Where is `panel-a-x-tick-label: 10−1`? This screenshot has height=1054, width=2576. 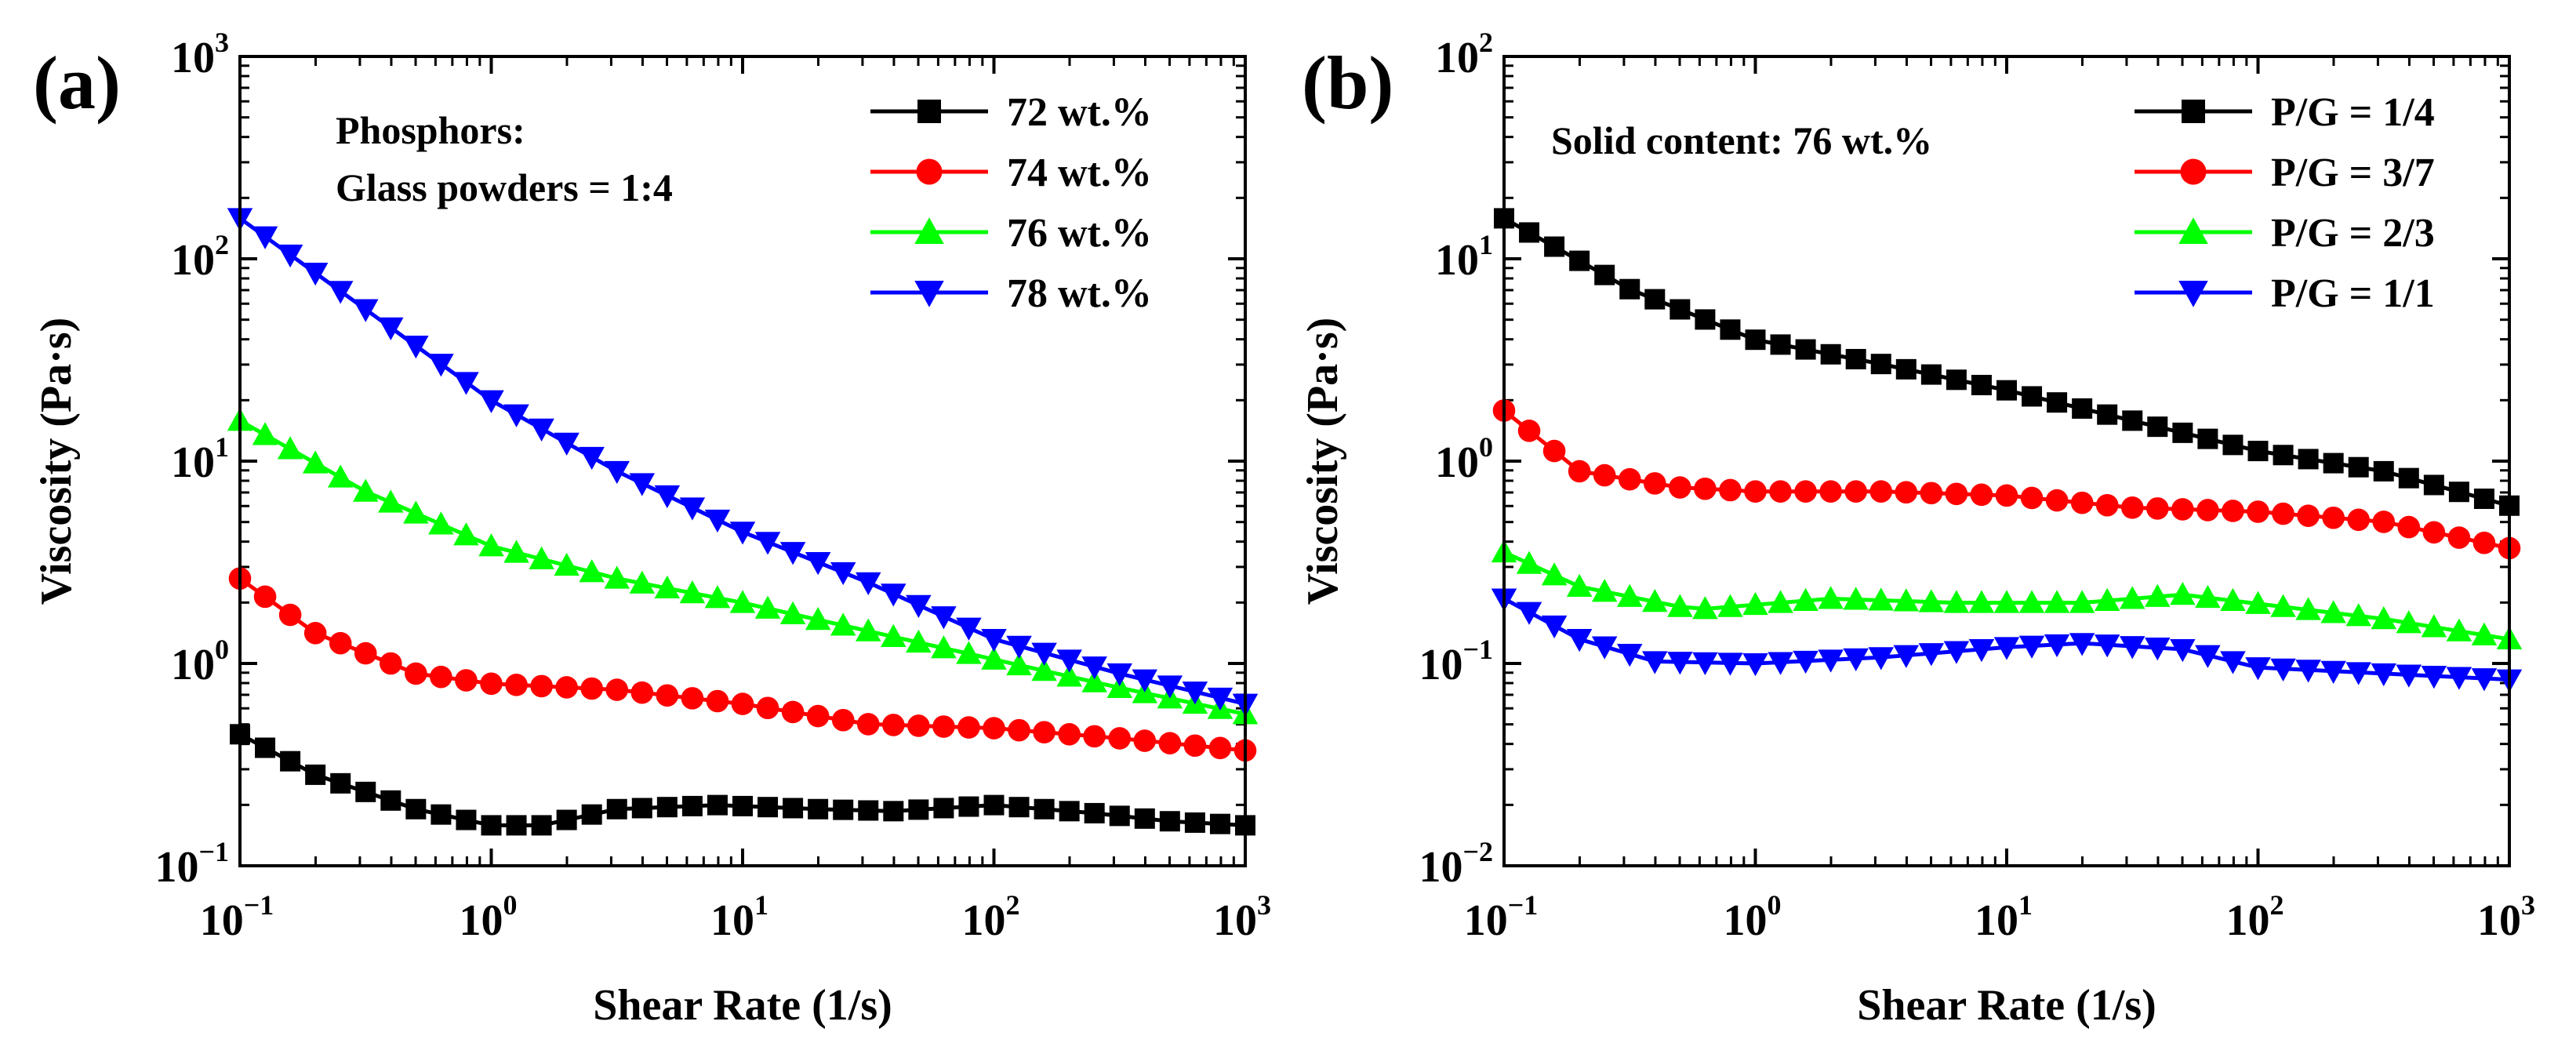 panel-a-x-tick-label: 10−1 is located at coordinates (237, 917).